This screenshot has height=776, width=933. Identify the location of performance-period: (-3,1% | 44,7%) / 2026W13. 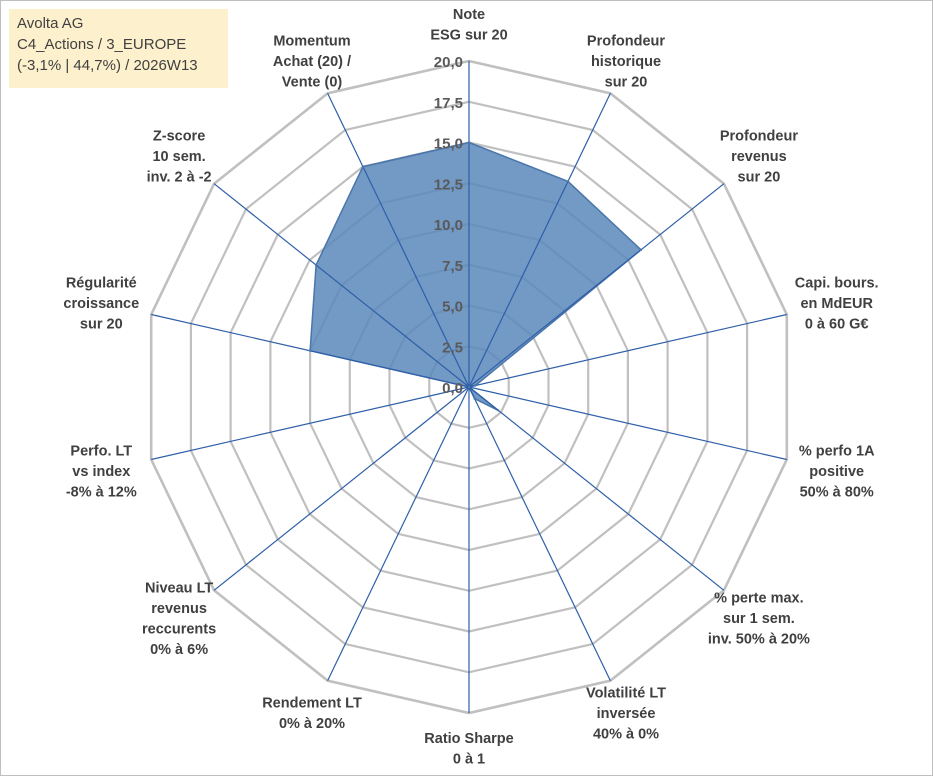
(107, 65).